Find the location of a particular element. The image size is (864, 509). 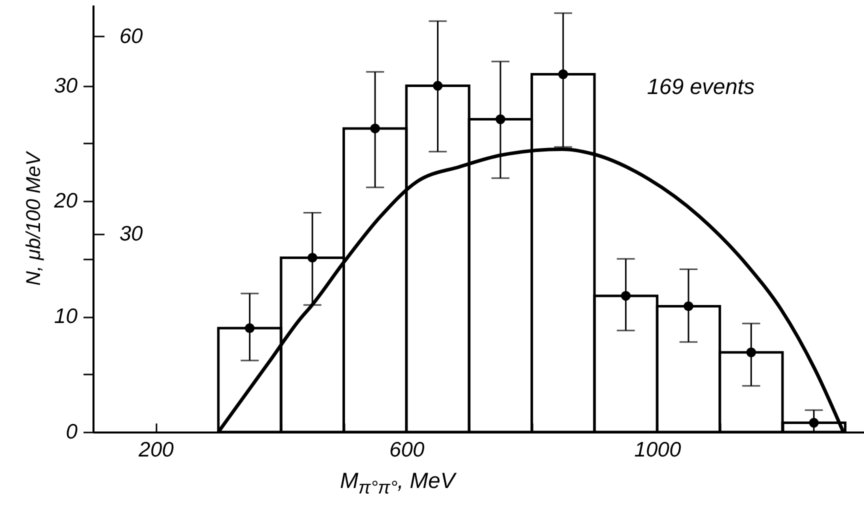

y-tick-label: 10 is located at coordinates (66, 316).